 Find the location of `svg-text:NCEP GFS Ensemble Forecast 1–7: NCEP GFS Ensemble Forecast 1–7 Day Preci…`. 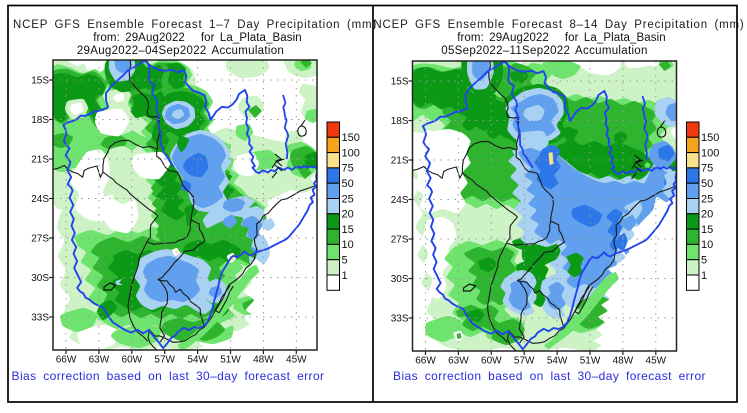

svg-text:NCEP GFS Ensemble Forecast 1–7: NCEP GFS Ensemble Forecast 1–7 Day Preci… is located at coordinates (195, 25).